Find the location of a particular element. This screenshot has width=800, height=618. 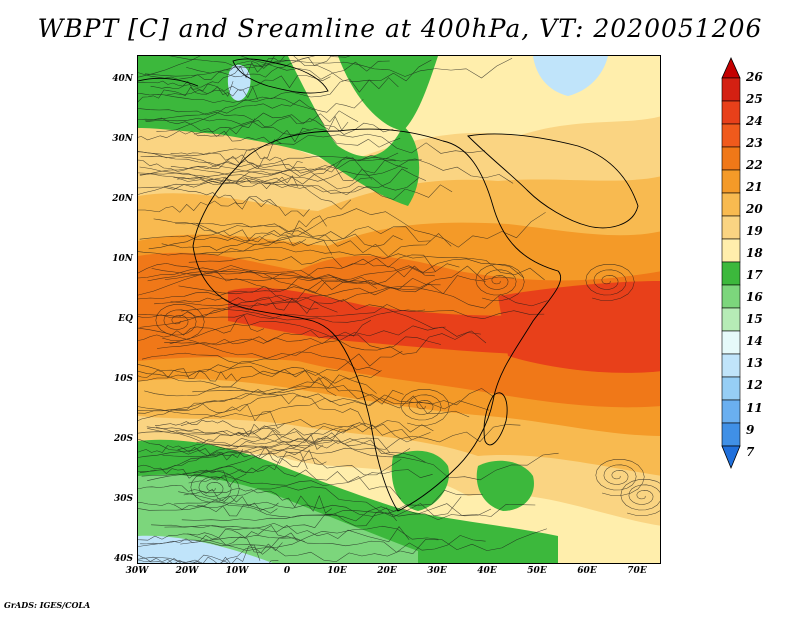

lon-tick-label: 30W is located at coordinates (137, 571).